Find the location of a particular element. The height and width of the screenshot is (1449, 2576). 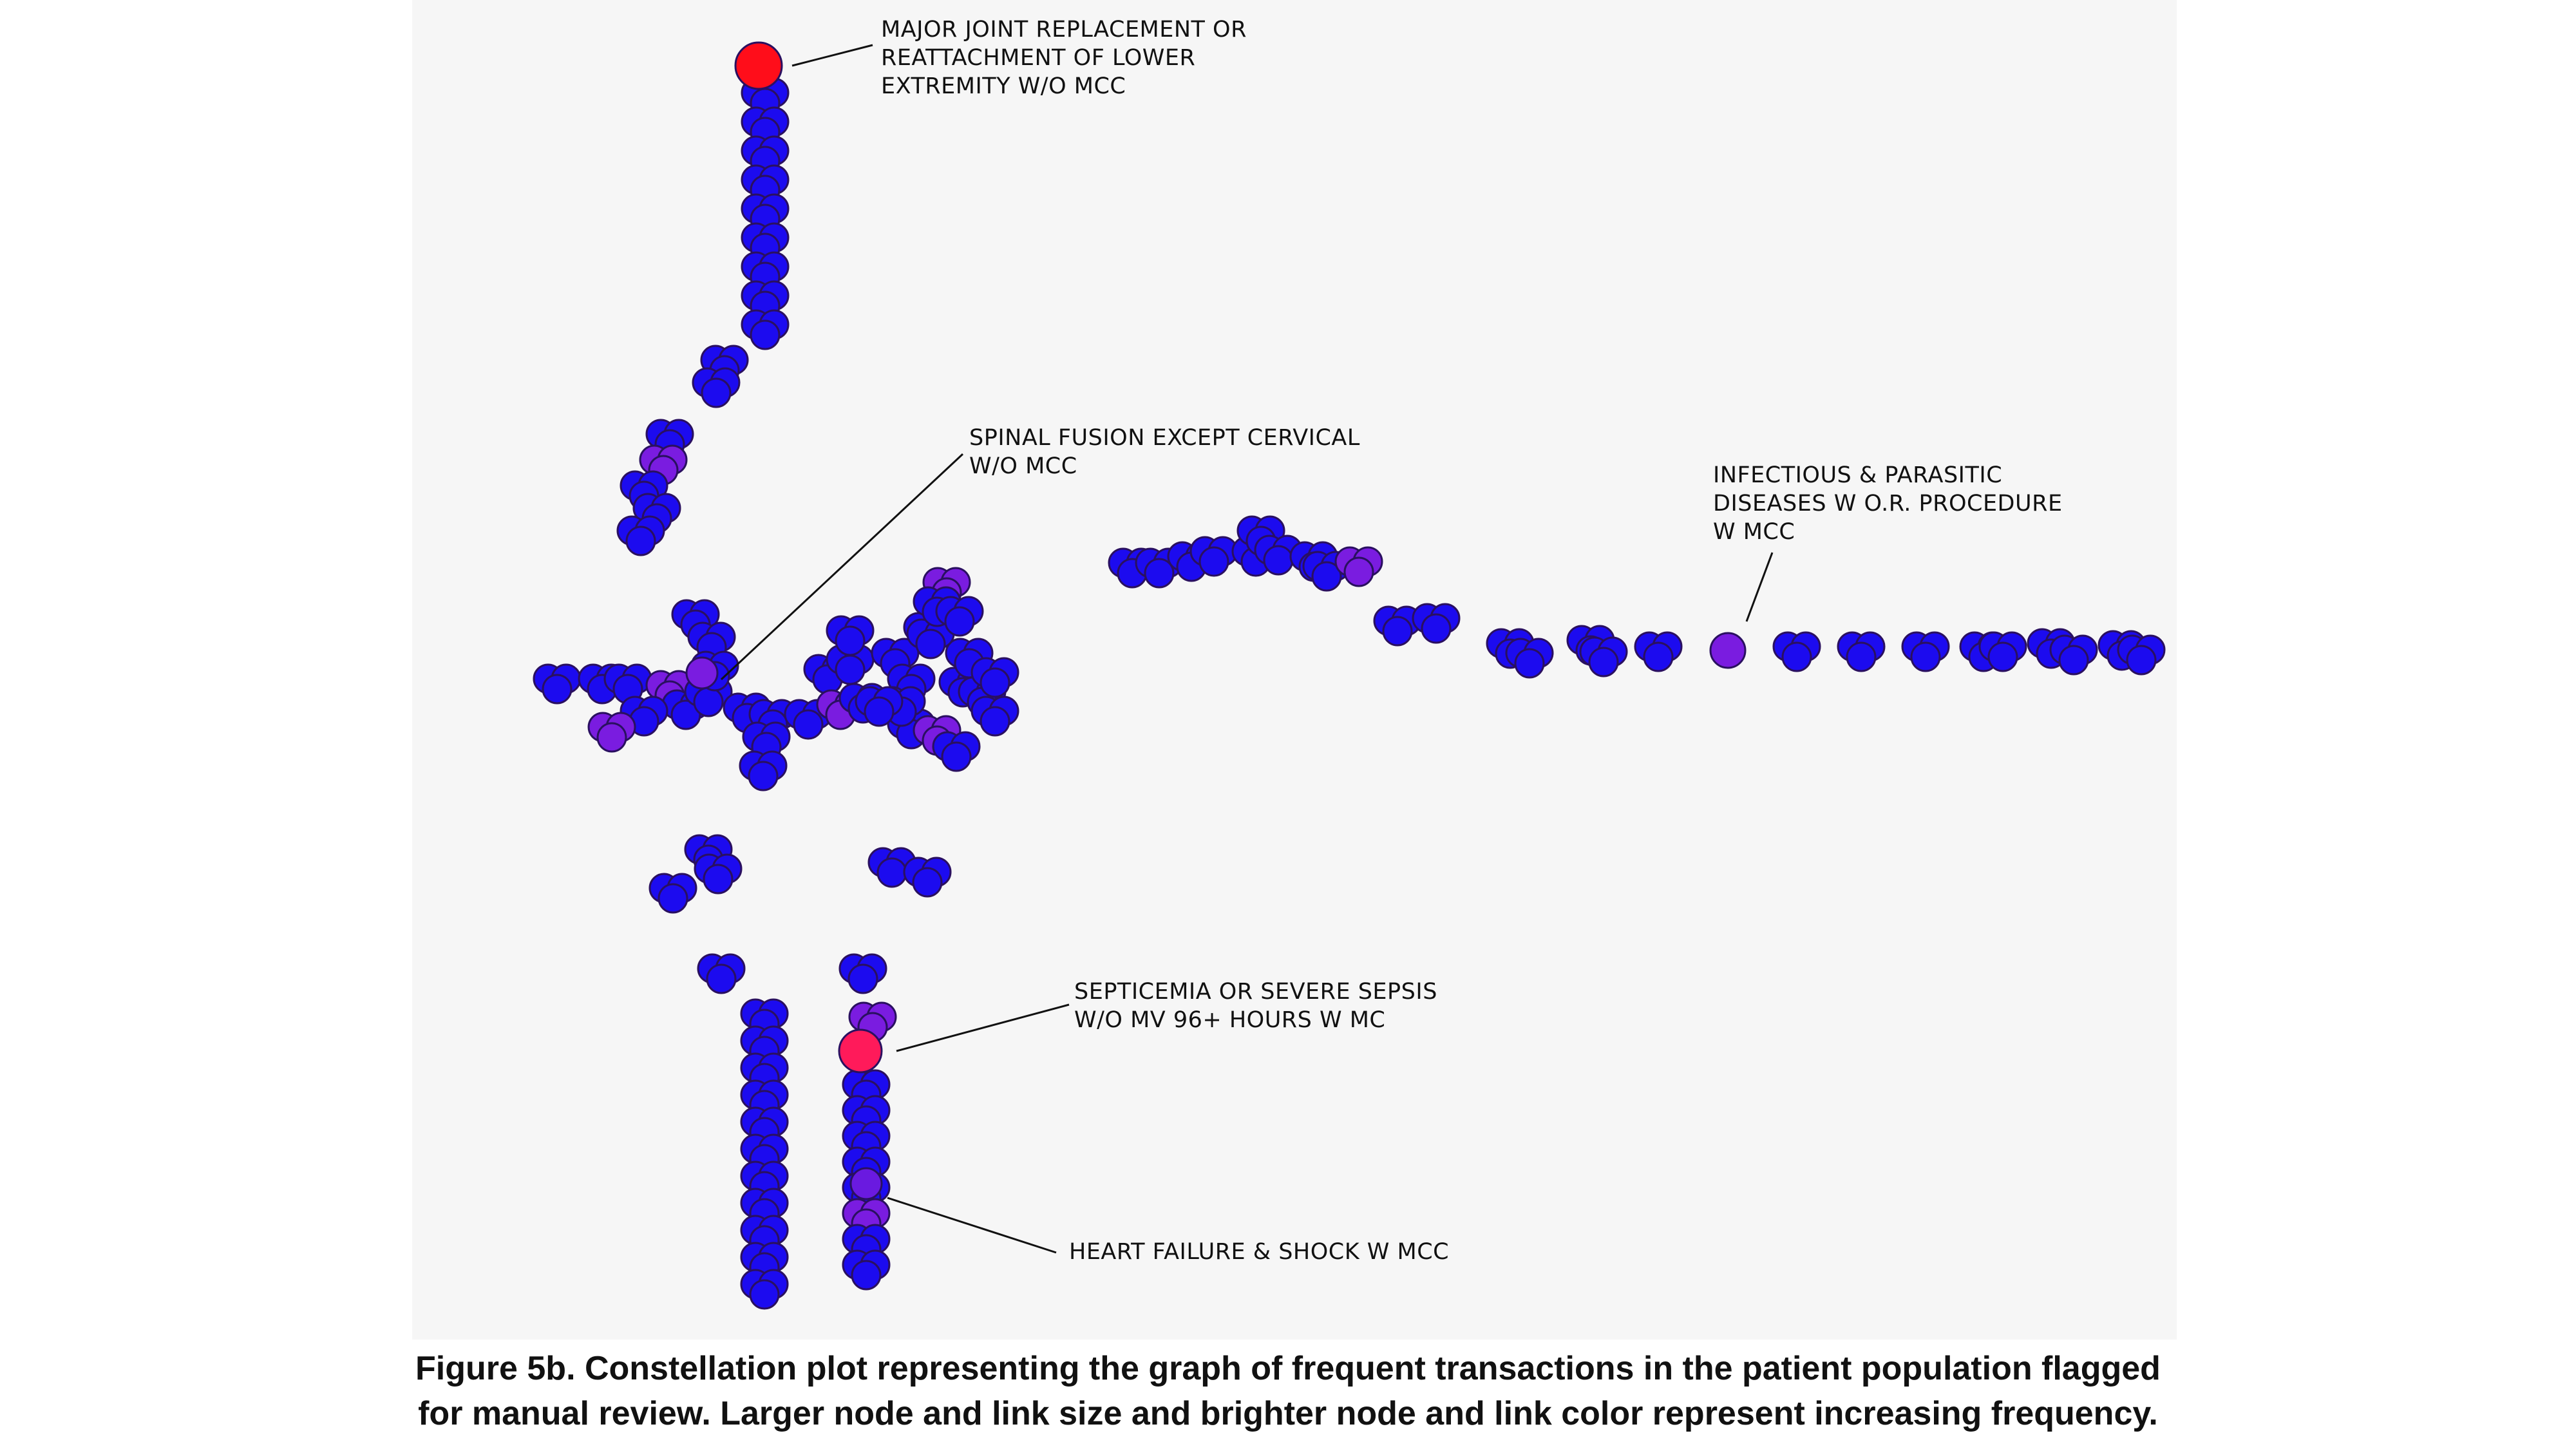

leader-spinal-fusion is located at coordinates (842, 567).